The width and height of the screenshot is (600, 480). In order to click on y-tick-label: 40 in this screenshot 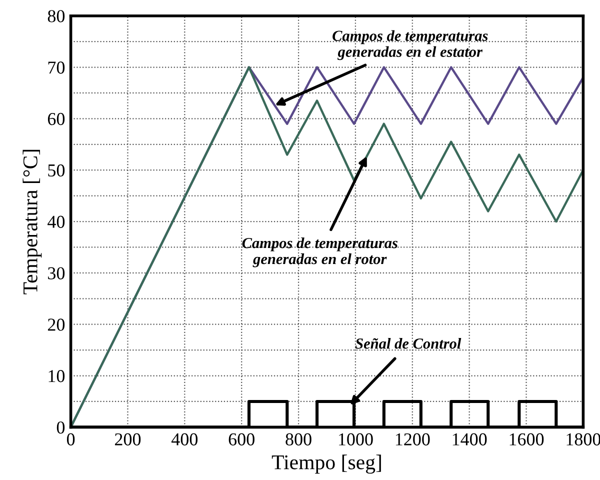, I will do `click(56, 222)`.